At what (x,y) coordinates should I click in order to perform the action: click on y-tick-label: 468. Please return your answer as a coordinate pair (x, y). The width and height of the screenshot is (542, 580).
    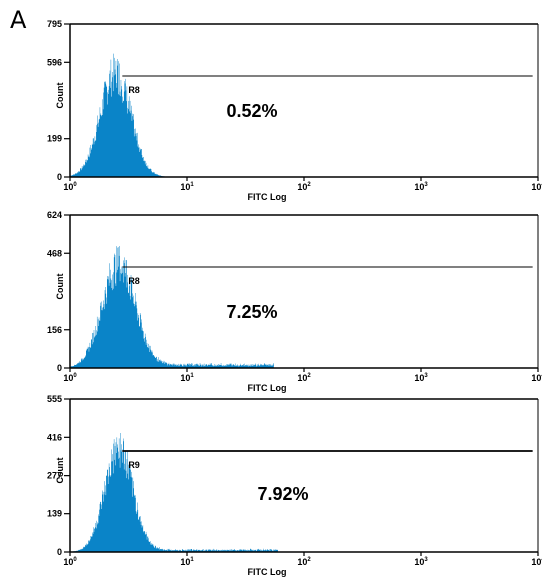
    Looking at the image, I should click on (54, 253).